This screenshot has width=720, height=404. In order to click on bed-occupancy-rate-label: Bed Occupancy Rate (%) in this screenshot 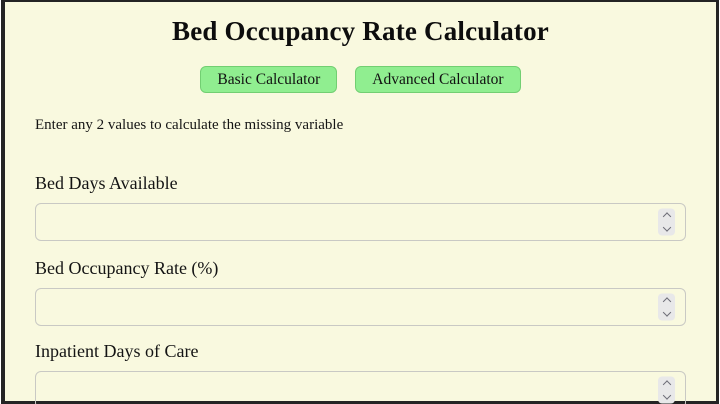, I will do `click(127, 268)`.